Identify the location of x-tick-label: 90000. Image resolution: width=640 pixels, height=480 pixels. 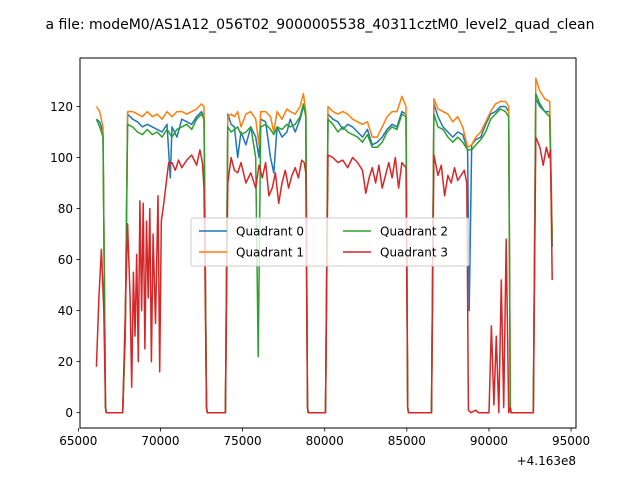
(489, 441).